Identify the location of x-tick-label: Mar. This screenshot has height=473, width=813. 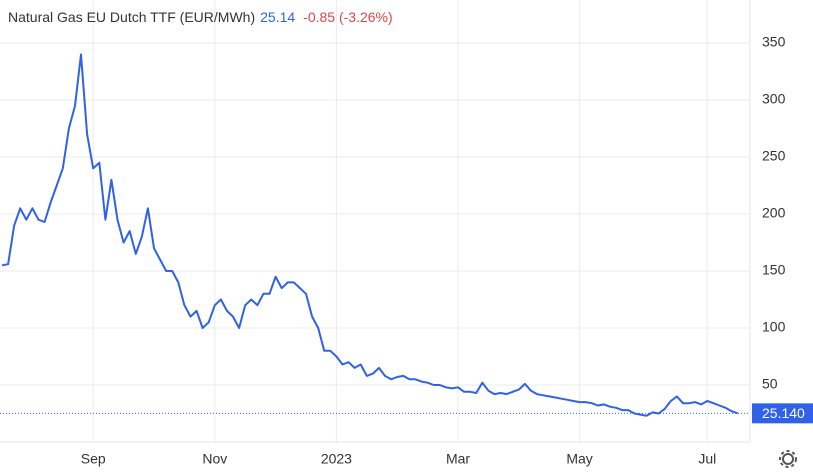
(458, 459).